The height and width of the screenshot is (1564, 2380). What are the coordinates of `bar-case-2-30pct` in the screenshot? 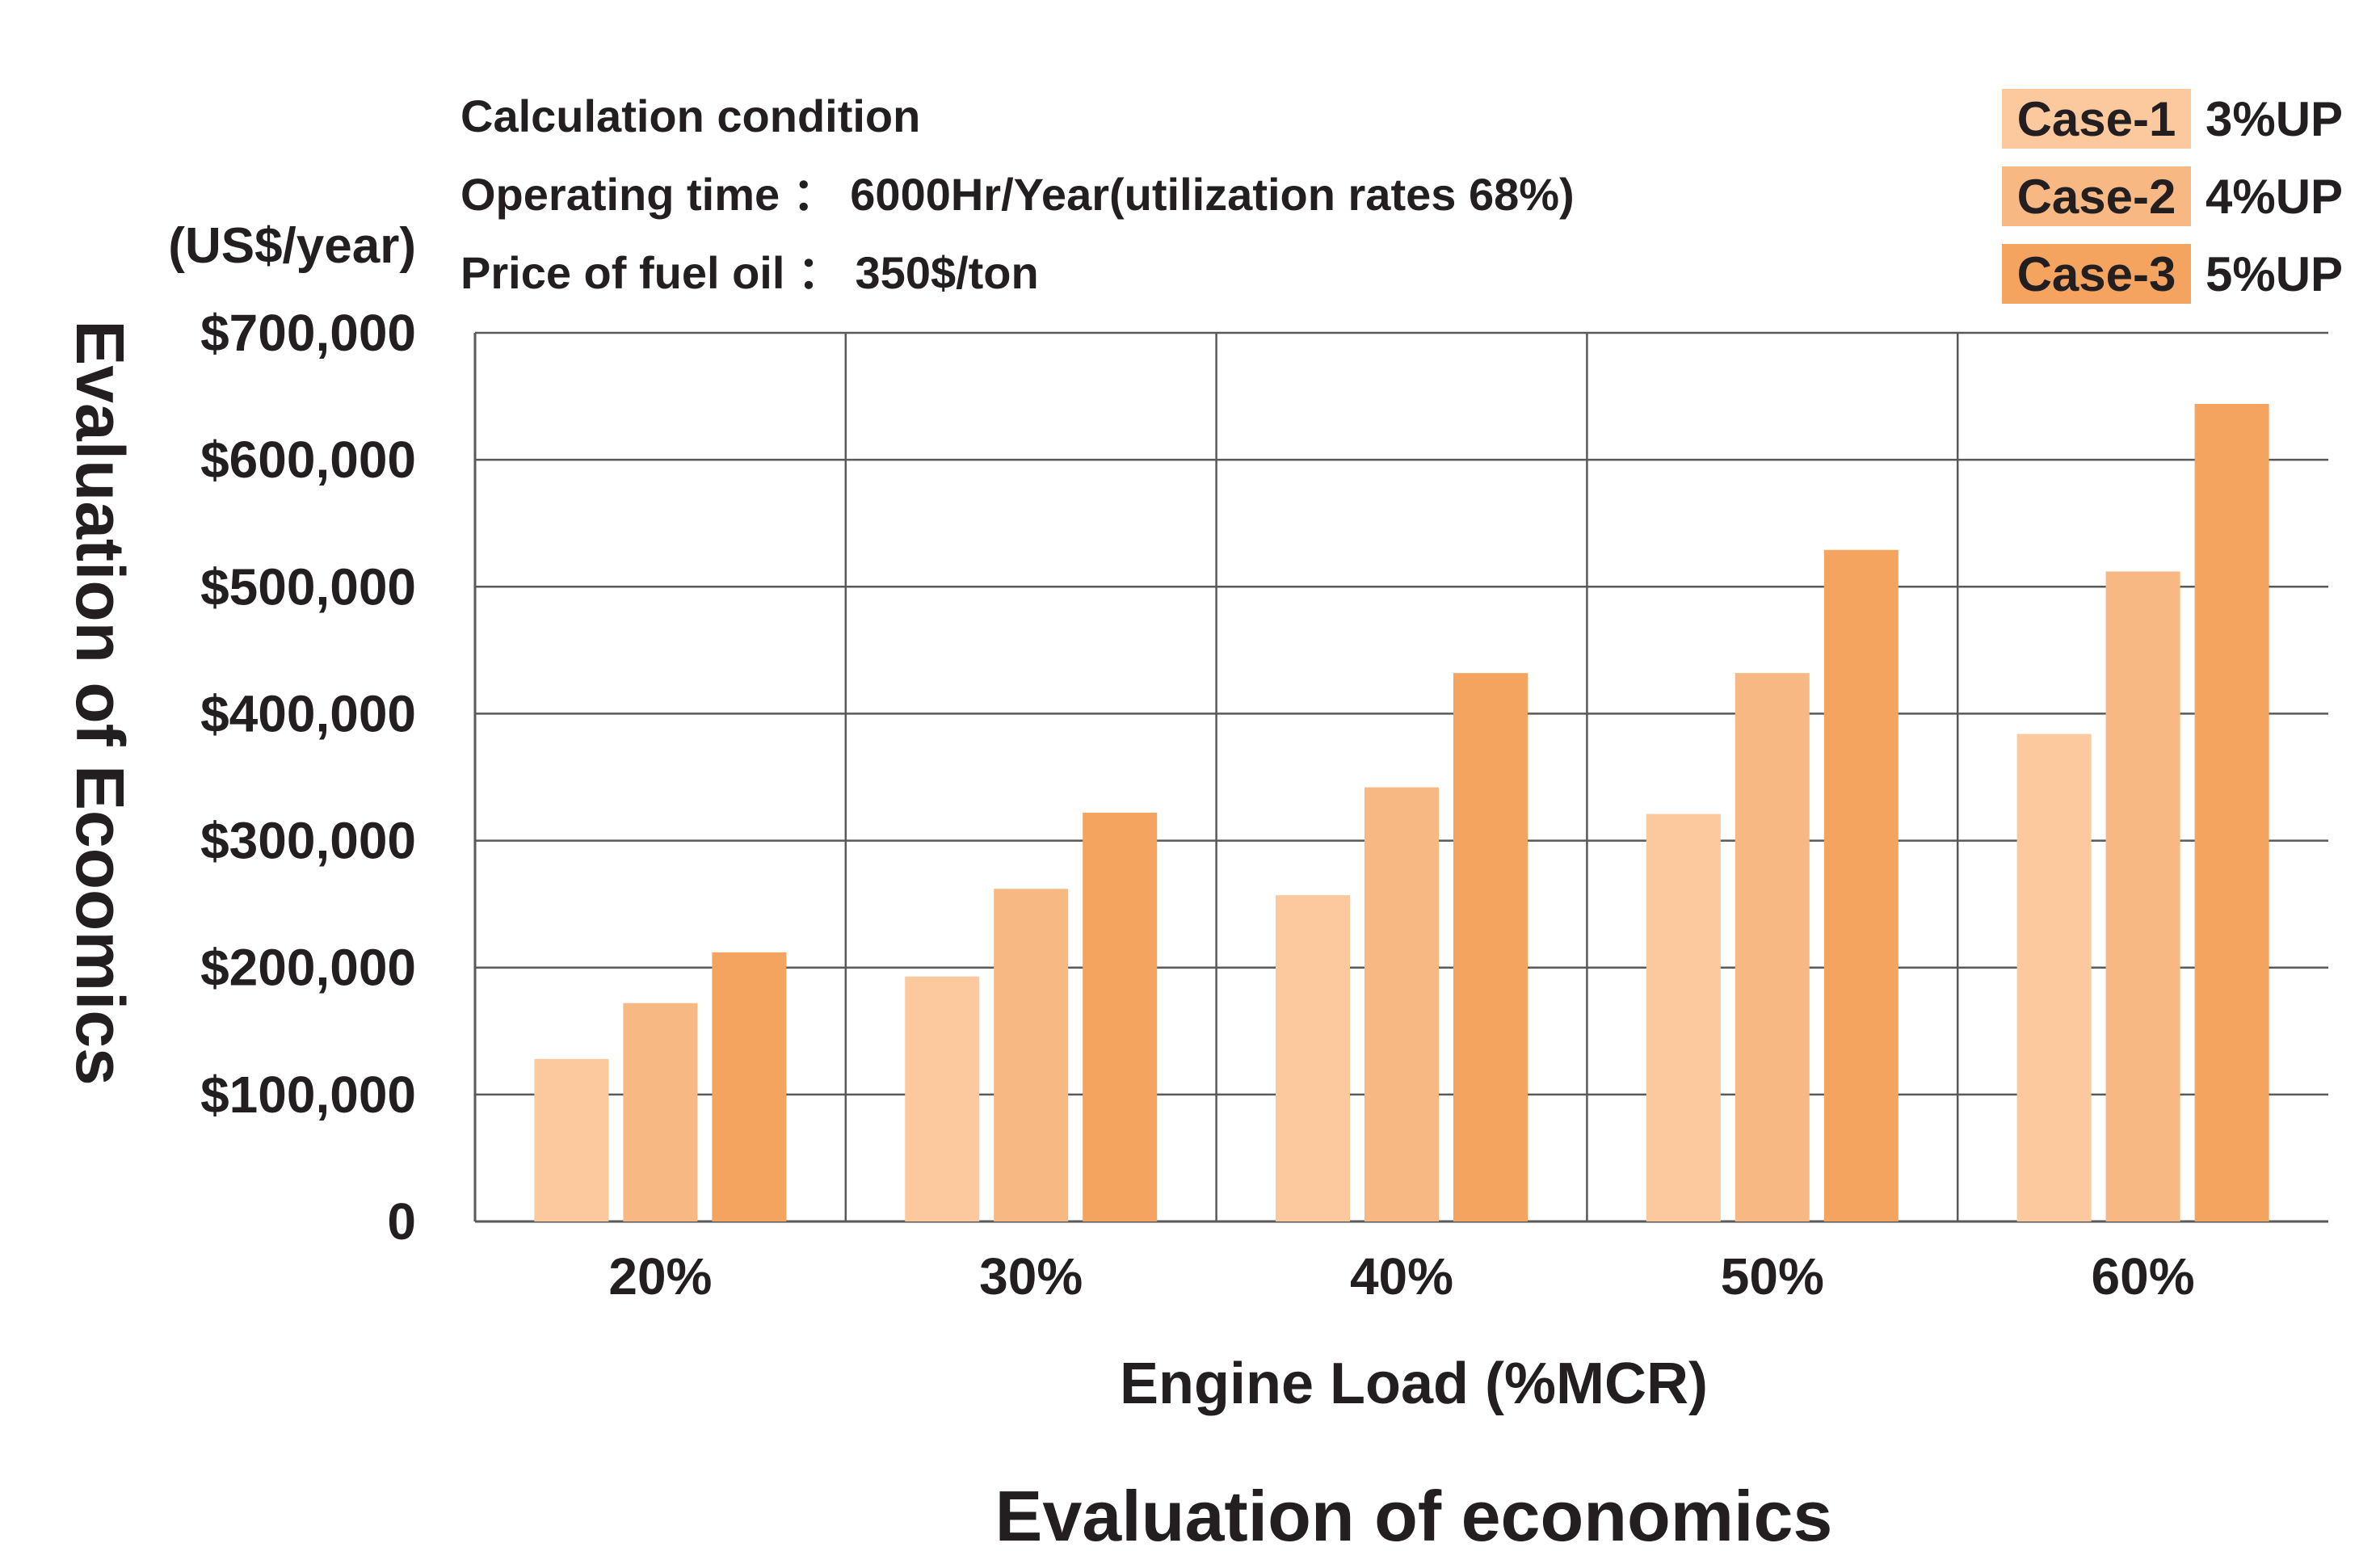 It's located at (1032, 1055).